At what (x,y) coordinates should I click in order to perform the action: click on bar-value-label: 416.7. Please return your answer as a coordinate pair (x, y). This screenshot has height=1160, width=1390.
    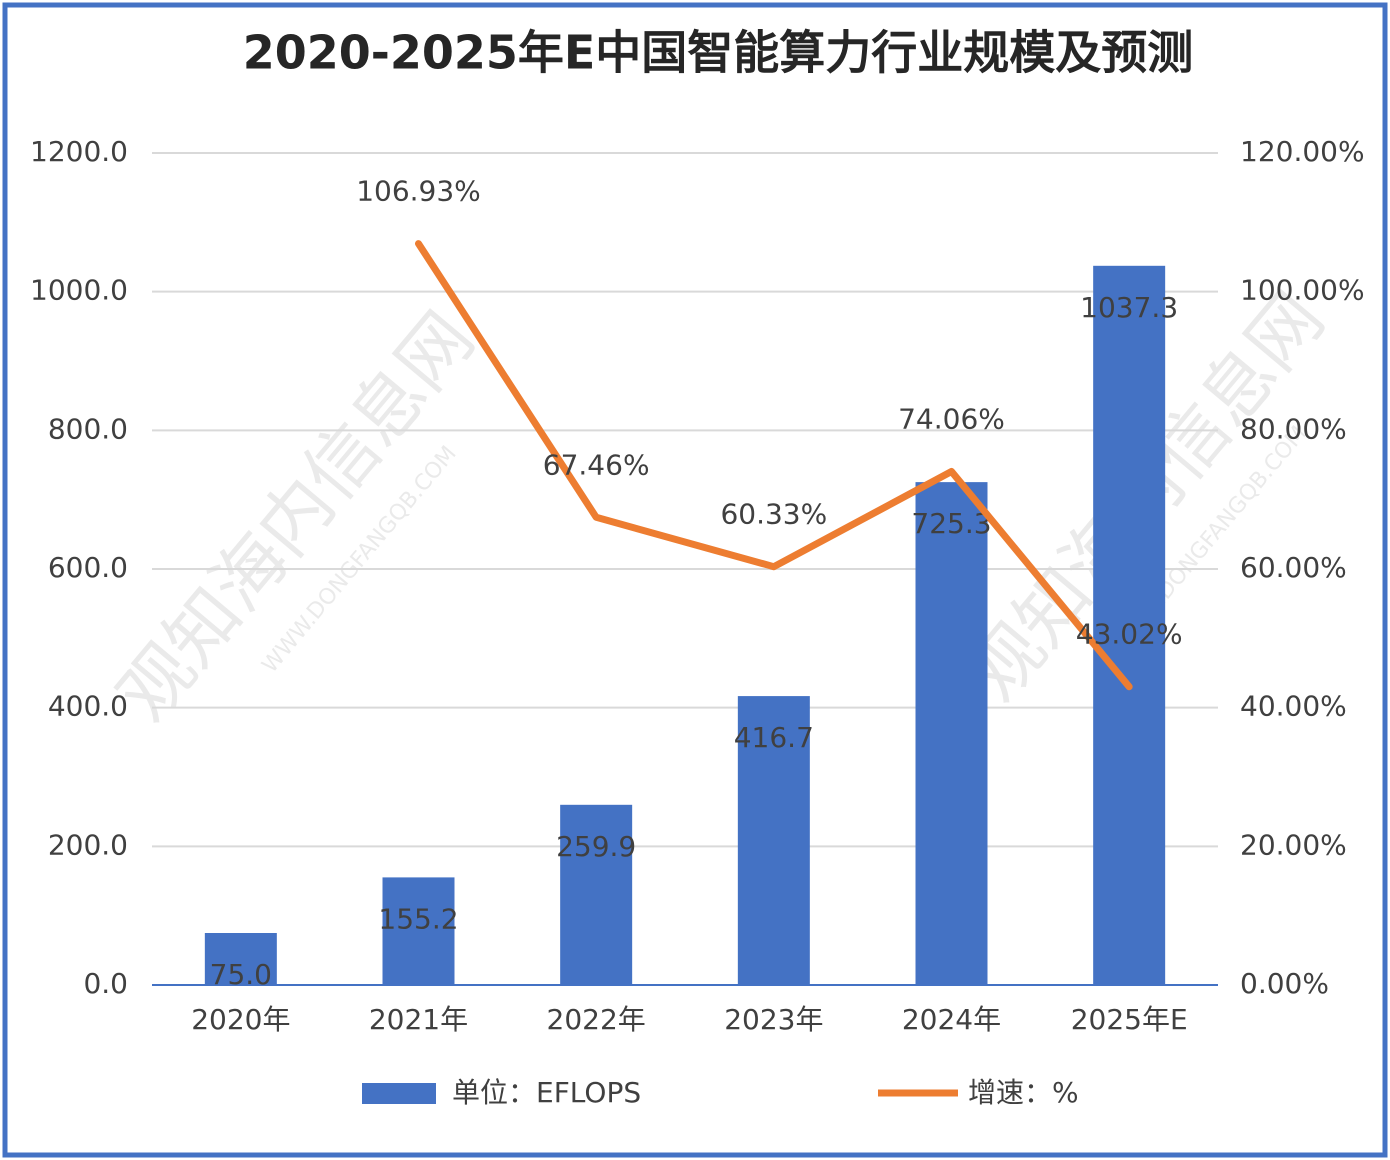
    Looking at the image, I should click on (774, 737).